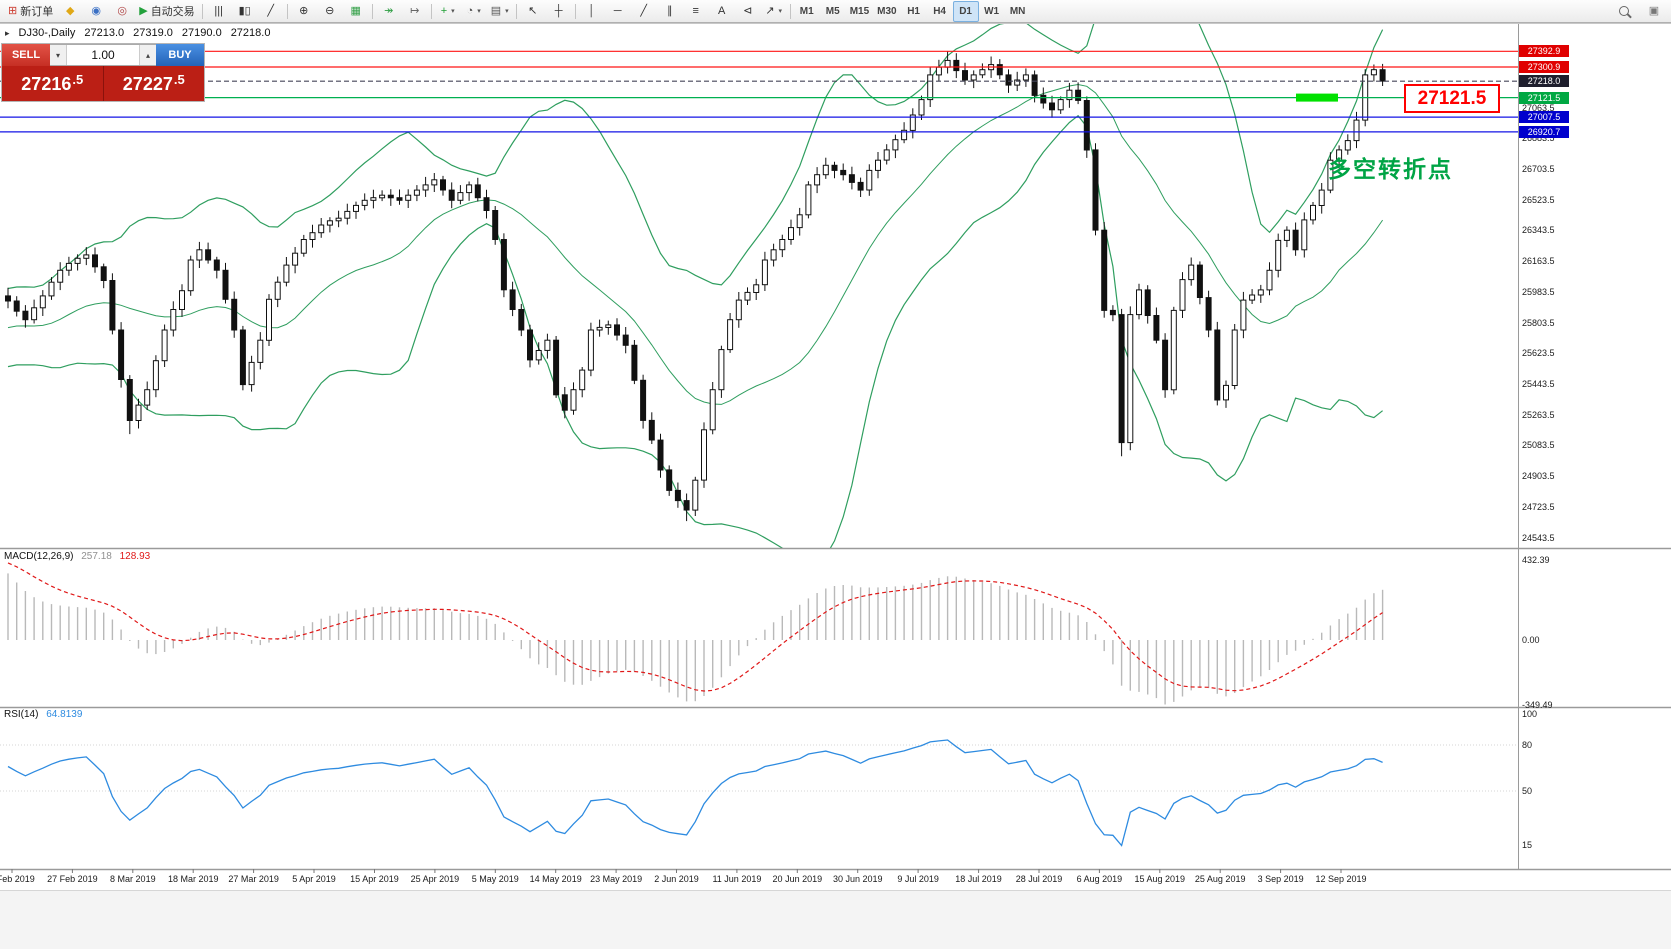  I want to click on draw-channel-button: ∥, so click(670, 11).